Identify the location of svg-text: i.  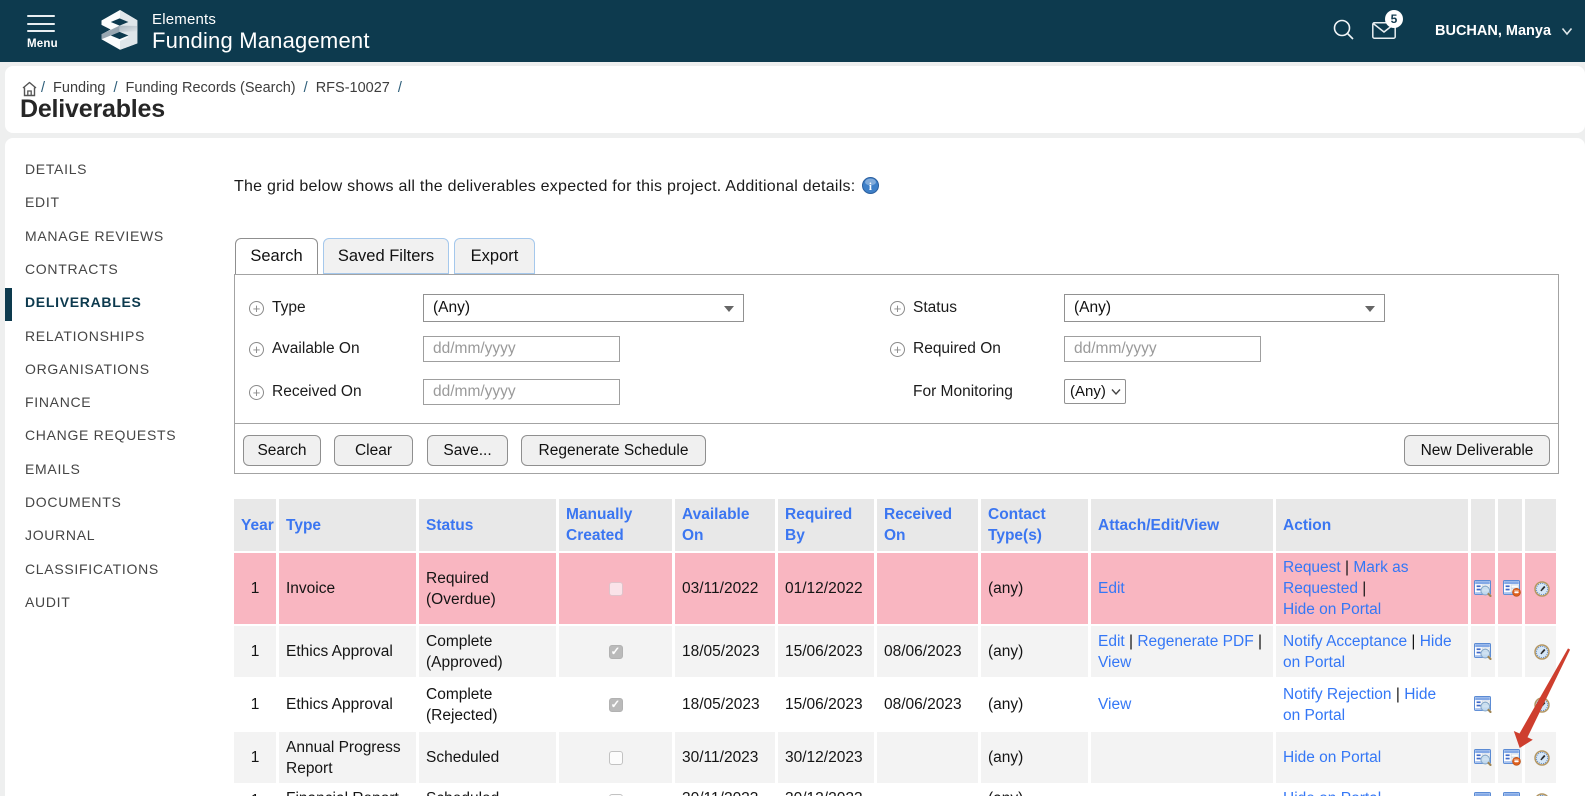
(870, 187).